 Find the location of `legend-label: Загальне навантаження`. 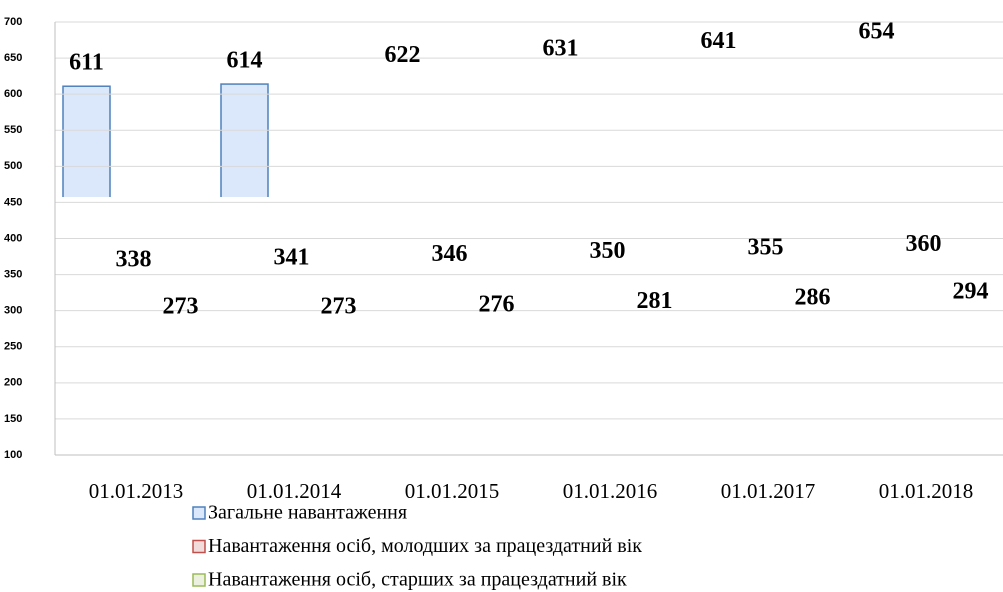

legend-label: Загальне навантаження is located at coordinates (307, 513).